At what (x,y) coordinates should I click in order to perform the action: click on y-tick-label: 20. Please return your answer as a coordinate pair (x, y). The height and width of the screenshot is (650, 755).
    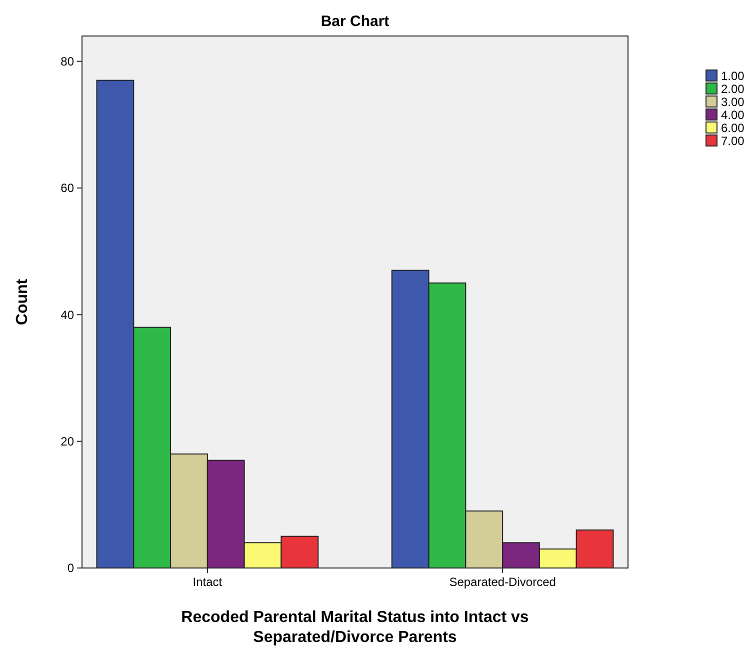
    Looking at the image, I should click on (67, 441).